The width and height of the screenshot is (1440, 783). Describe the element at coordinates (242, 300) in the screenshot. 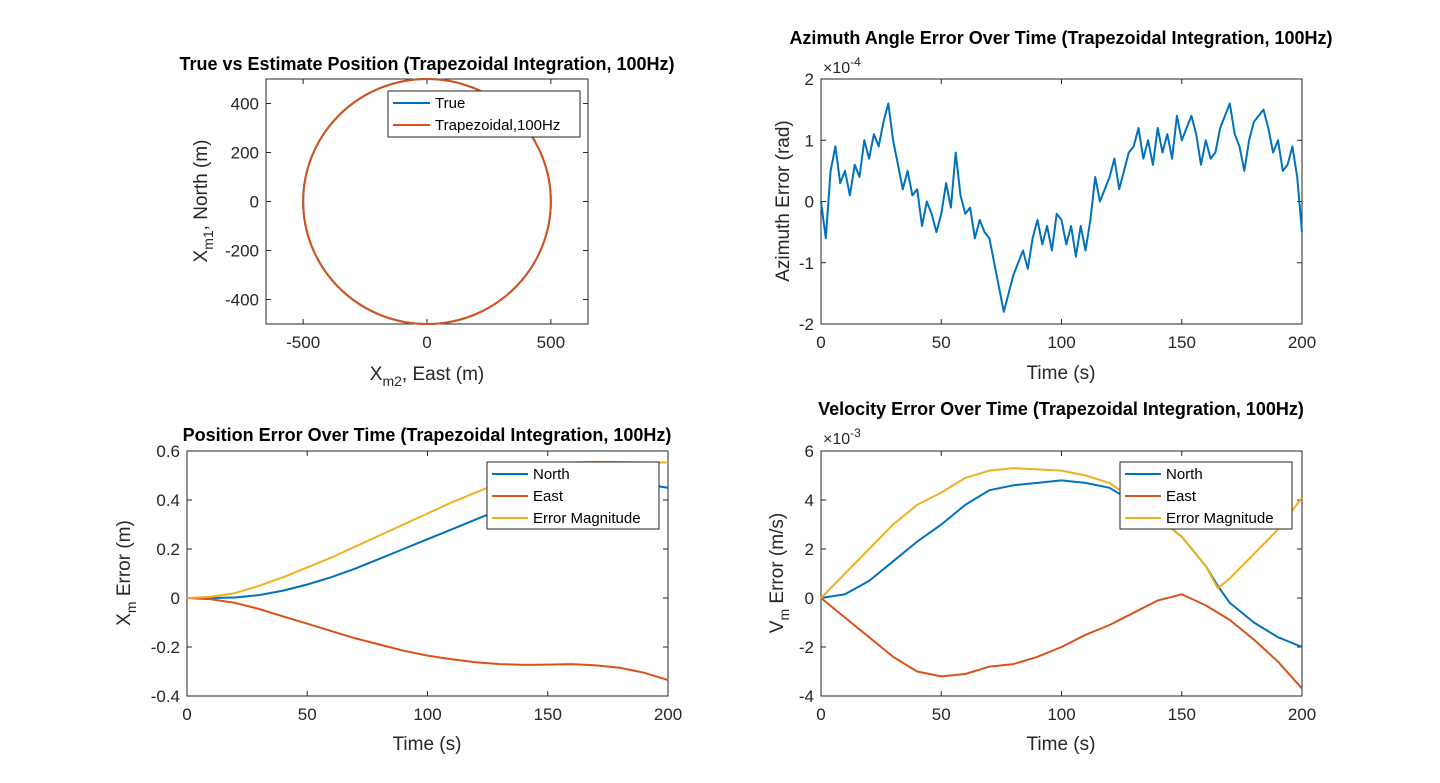

I see `y-tick-label: -400` at that location.